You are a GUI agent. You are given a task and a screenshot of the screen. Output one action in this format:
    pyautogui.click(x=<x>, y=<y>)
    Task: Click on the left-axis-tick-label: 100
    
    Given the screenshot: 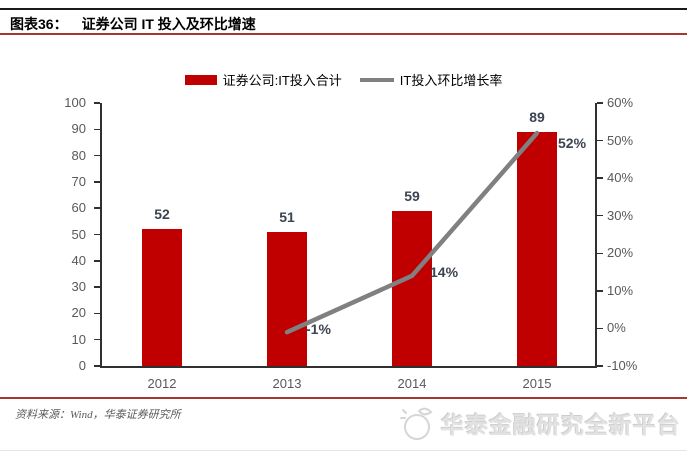 What is the action you would take?
    pyautogui.click(x=75, y=102)
    